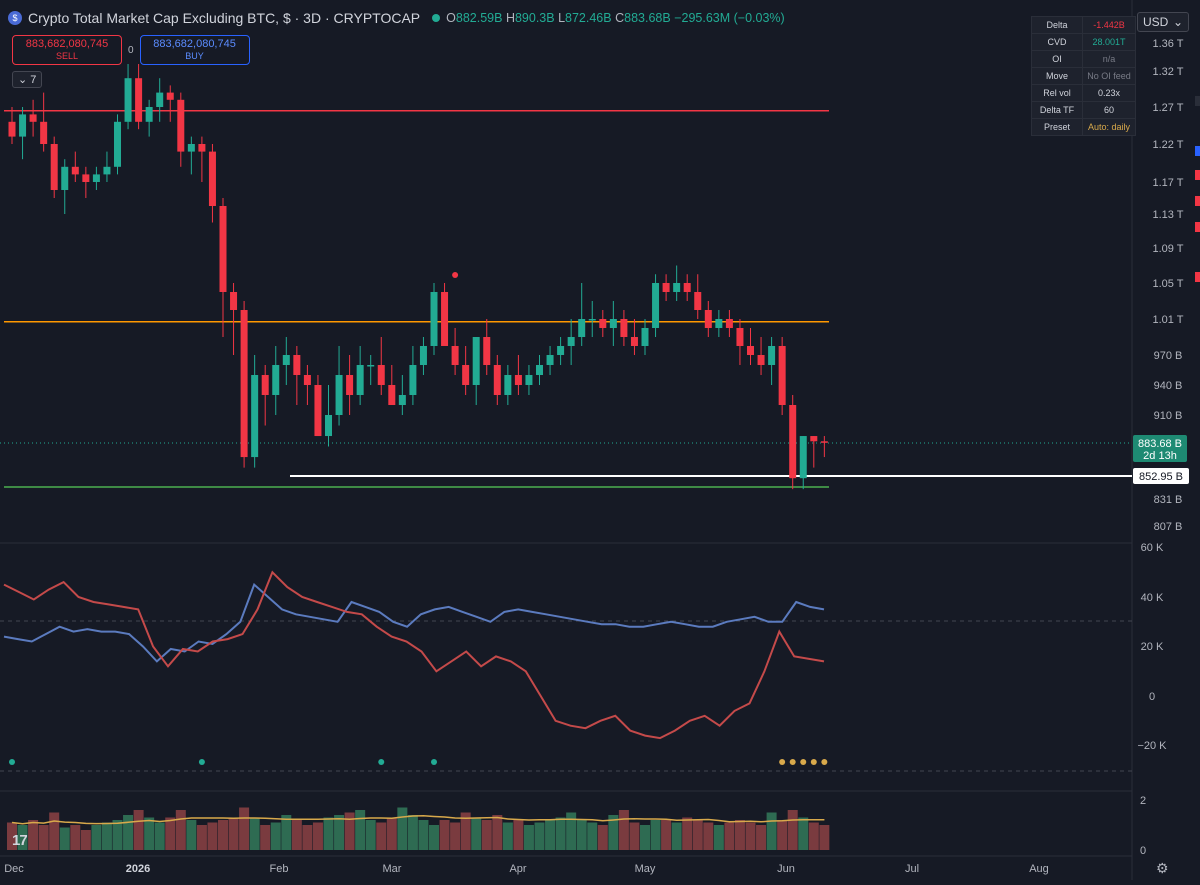  What do you see at coordinates (1168, 284) in the screenshot?
I see `price-axis-label: 1.05 T` at bounding box center [1168, 284].